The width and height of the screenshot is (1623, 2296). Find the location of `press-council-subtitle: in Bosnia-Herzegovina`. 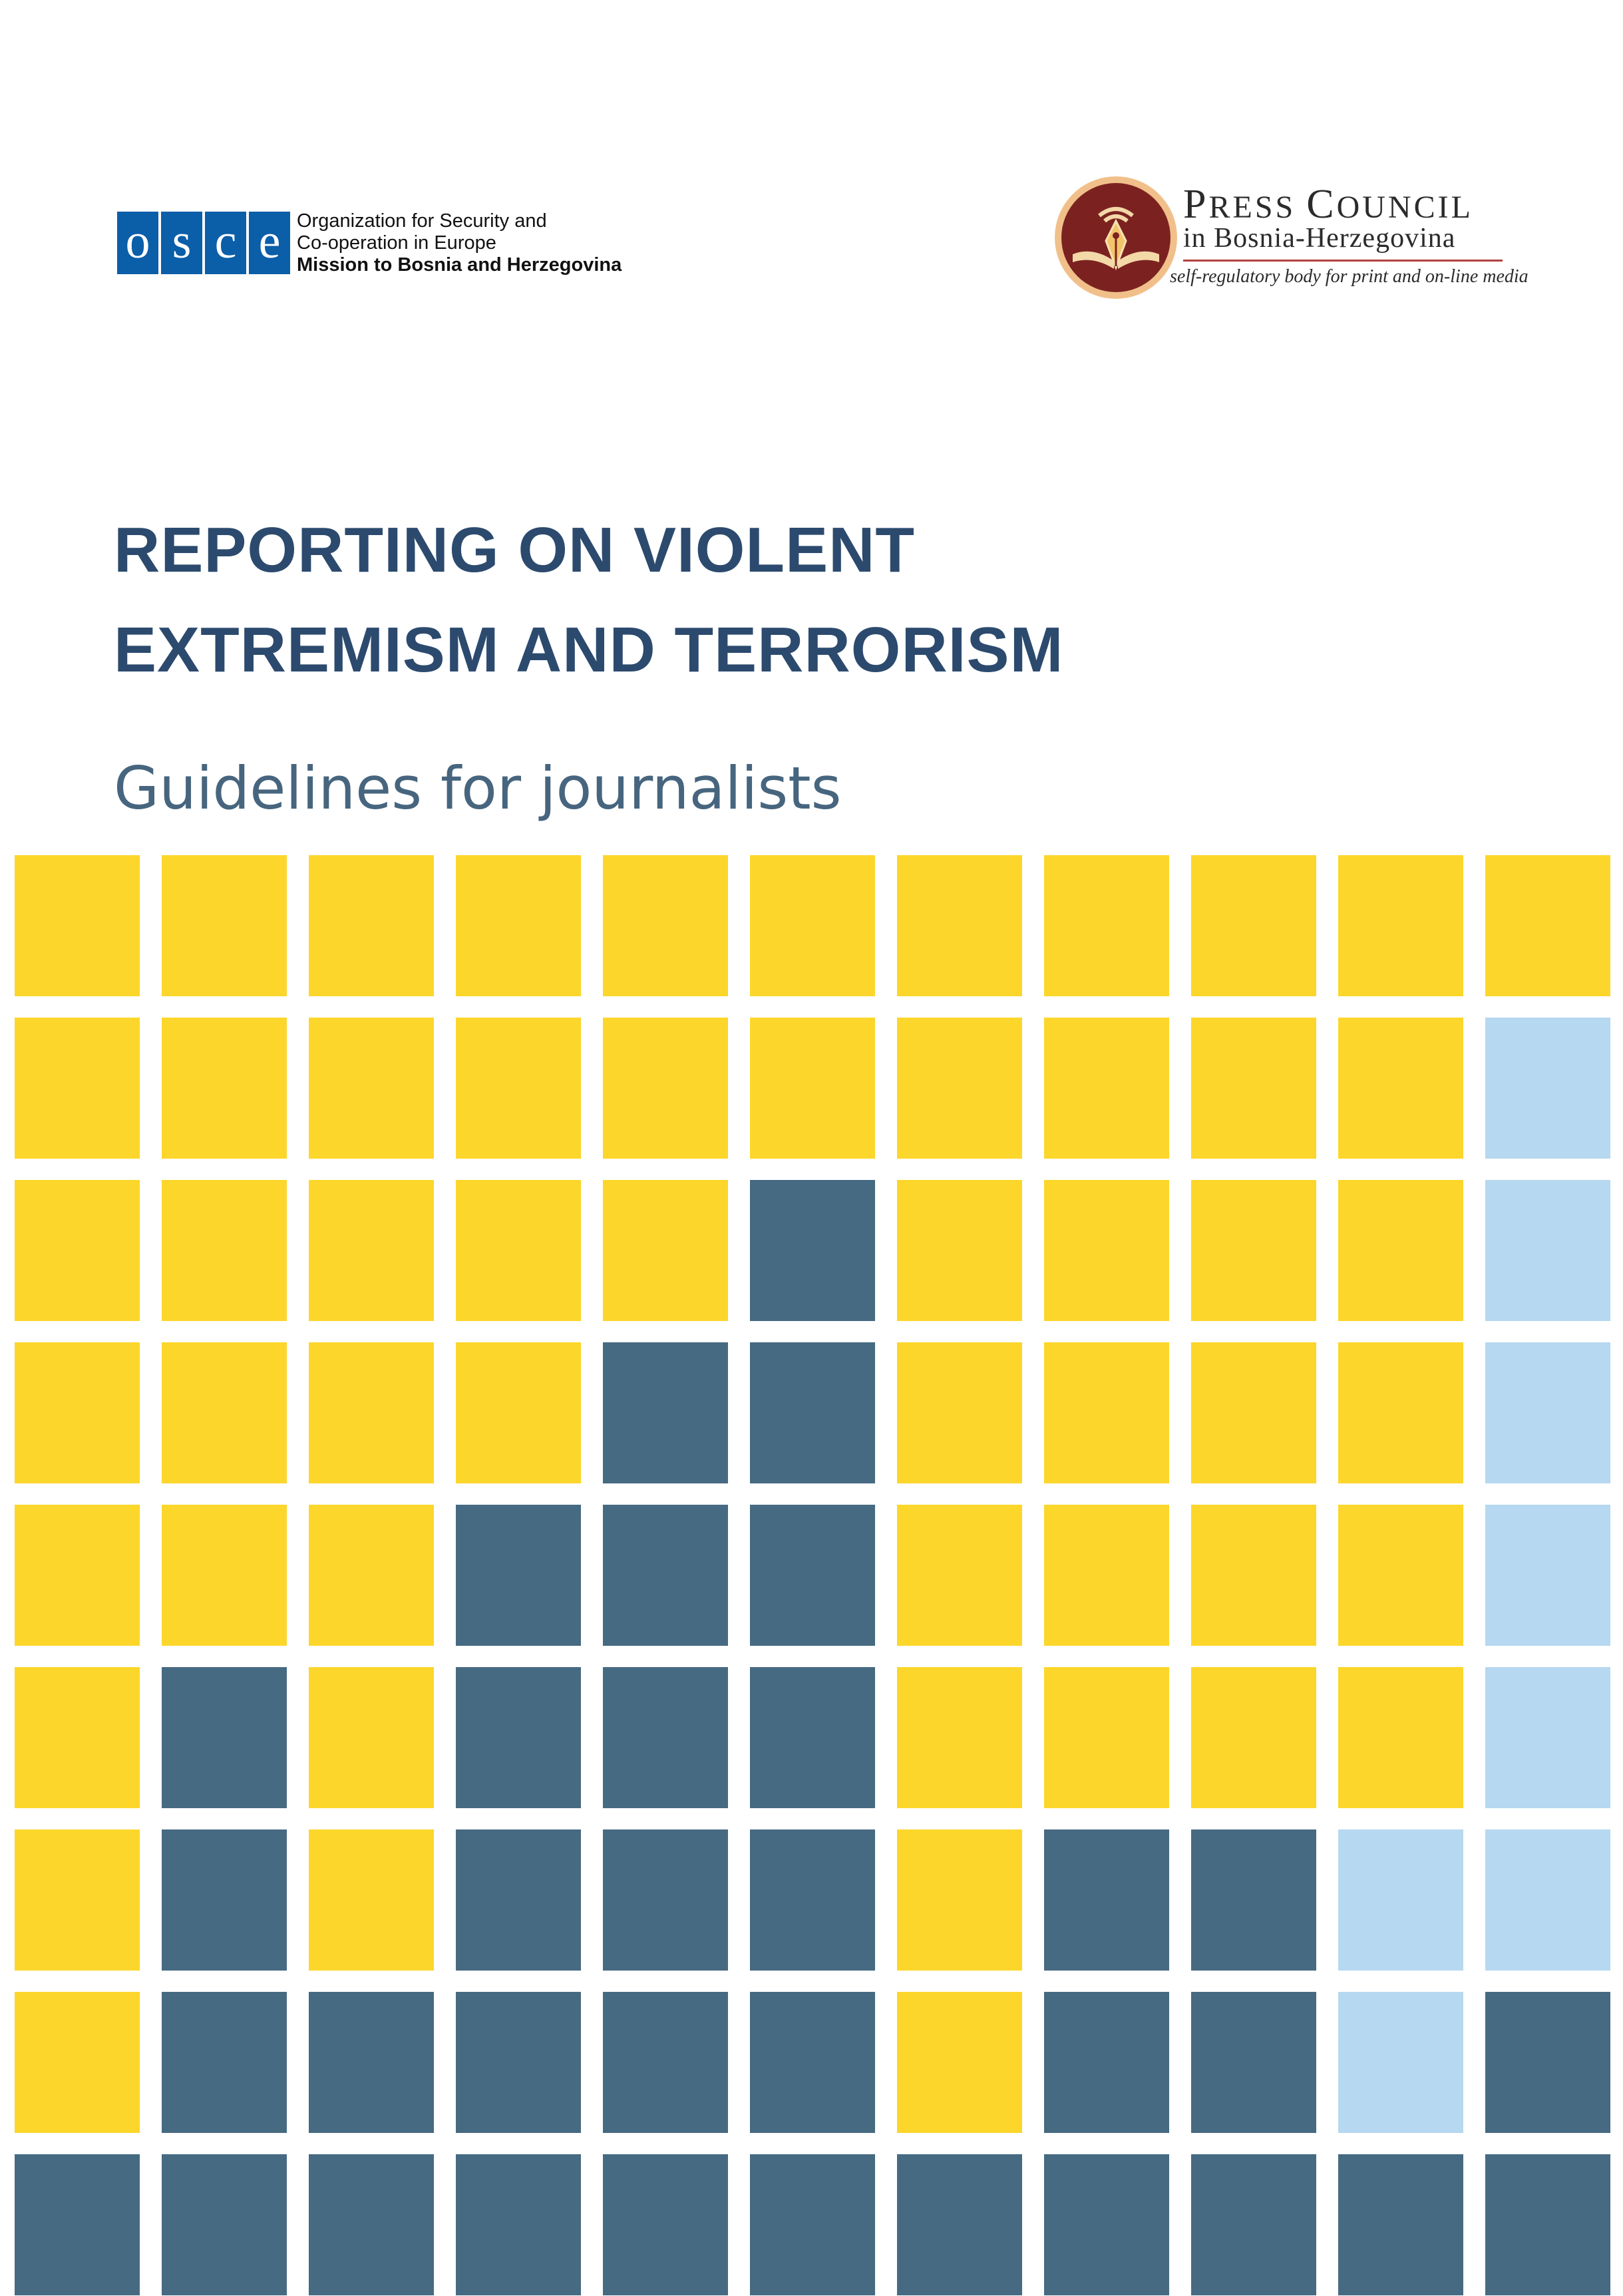

press-council-subtitle: in Bosnia-Herzegovina is located at coordinates (1319, 238).